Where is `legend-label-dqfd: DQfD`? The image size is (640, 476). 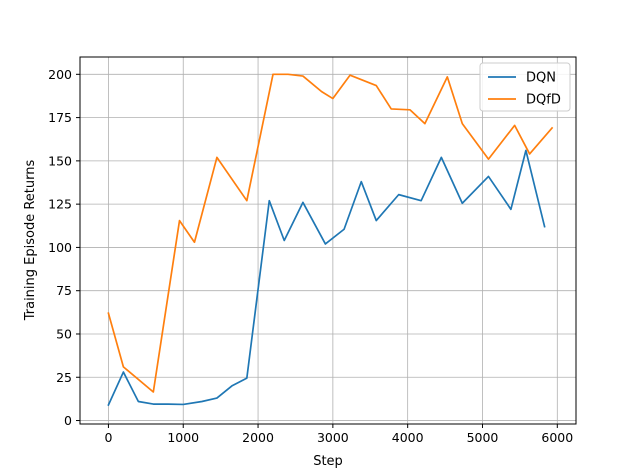 legend-label-dqfd: DQfD is located at coordinates (543, 100).